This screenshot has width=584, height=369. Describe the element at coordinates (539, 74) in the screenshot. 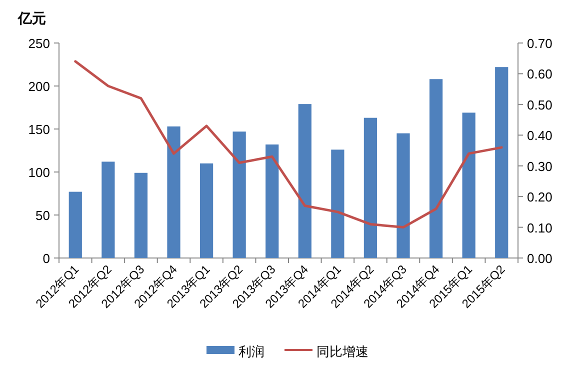

I see `y2-tick-label: 0.60` at that location.